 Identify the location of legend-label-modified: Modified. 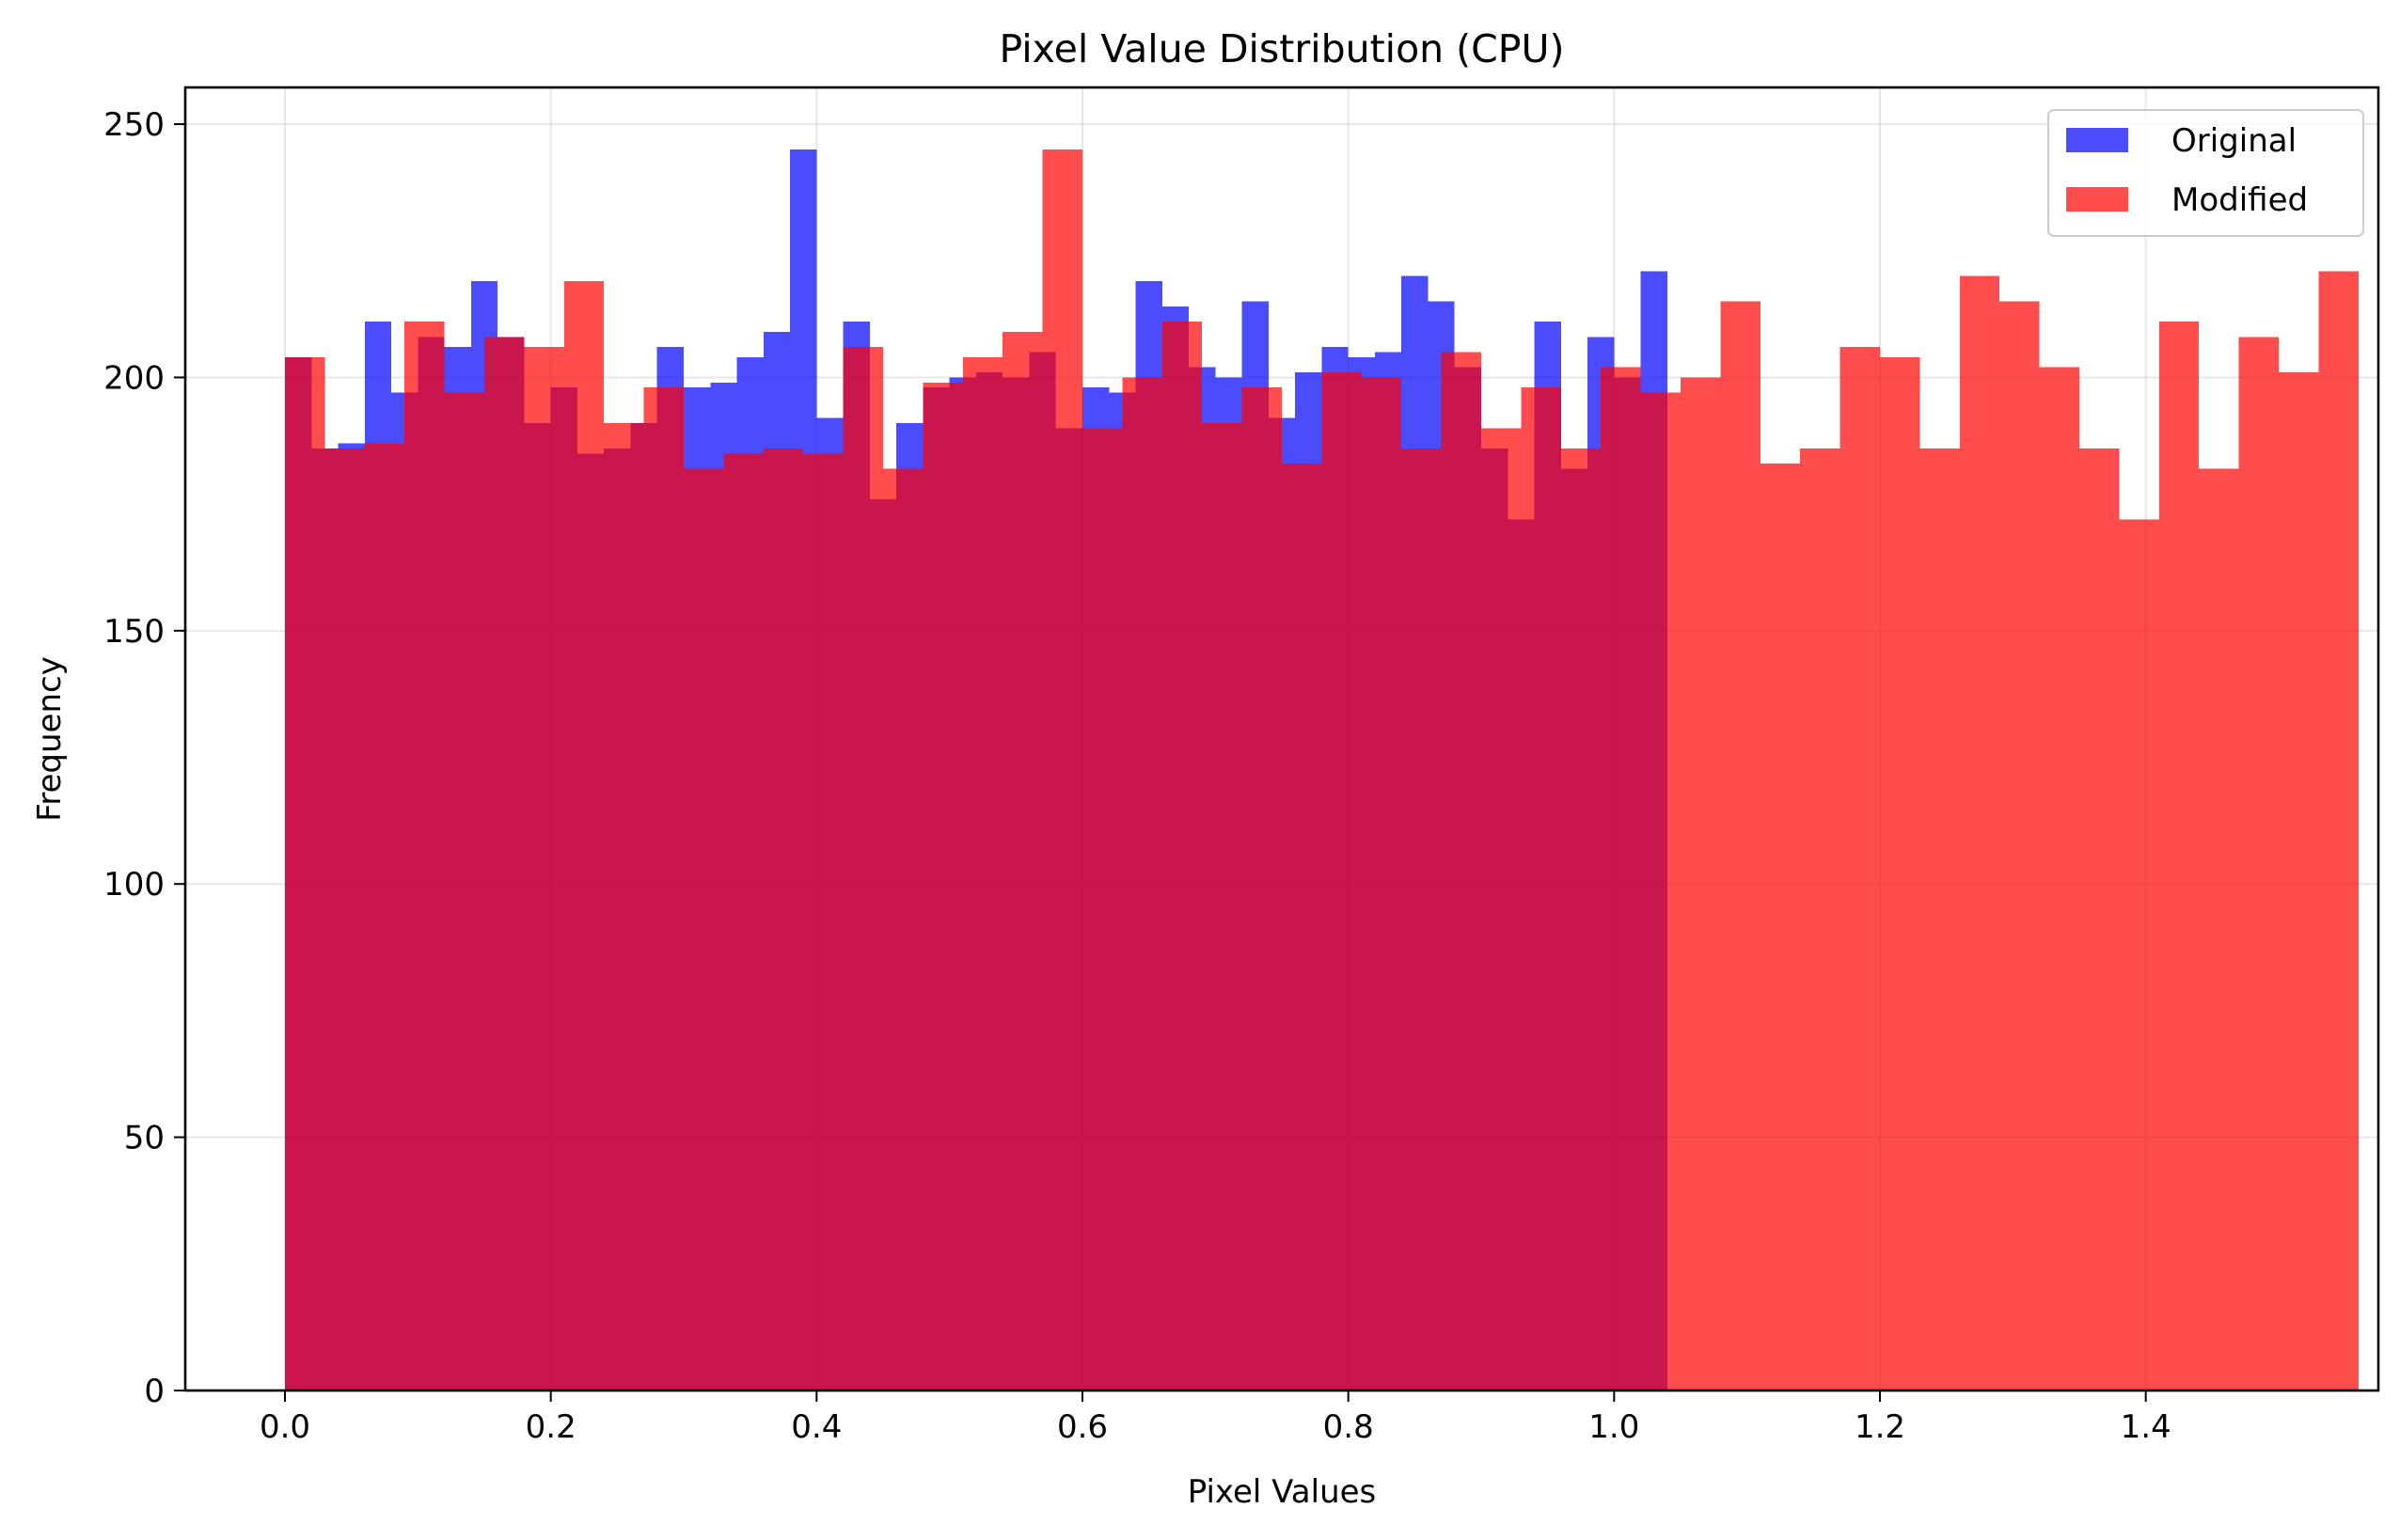
(2239, 200).